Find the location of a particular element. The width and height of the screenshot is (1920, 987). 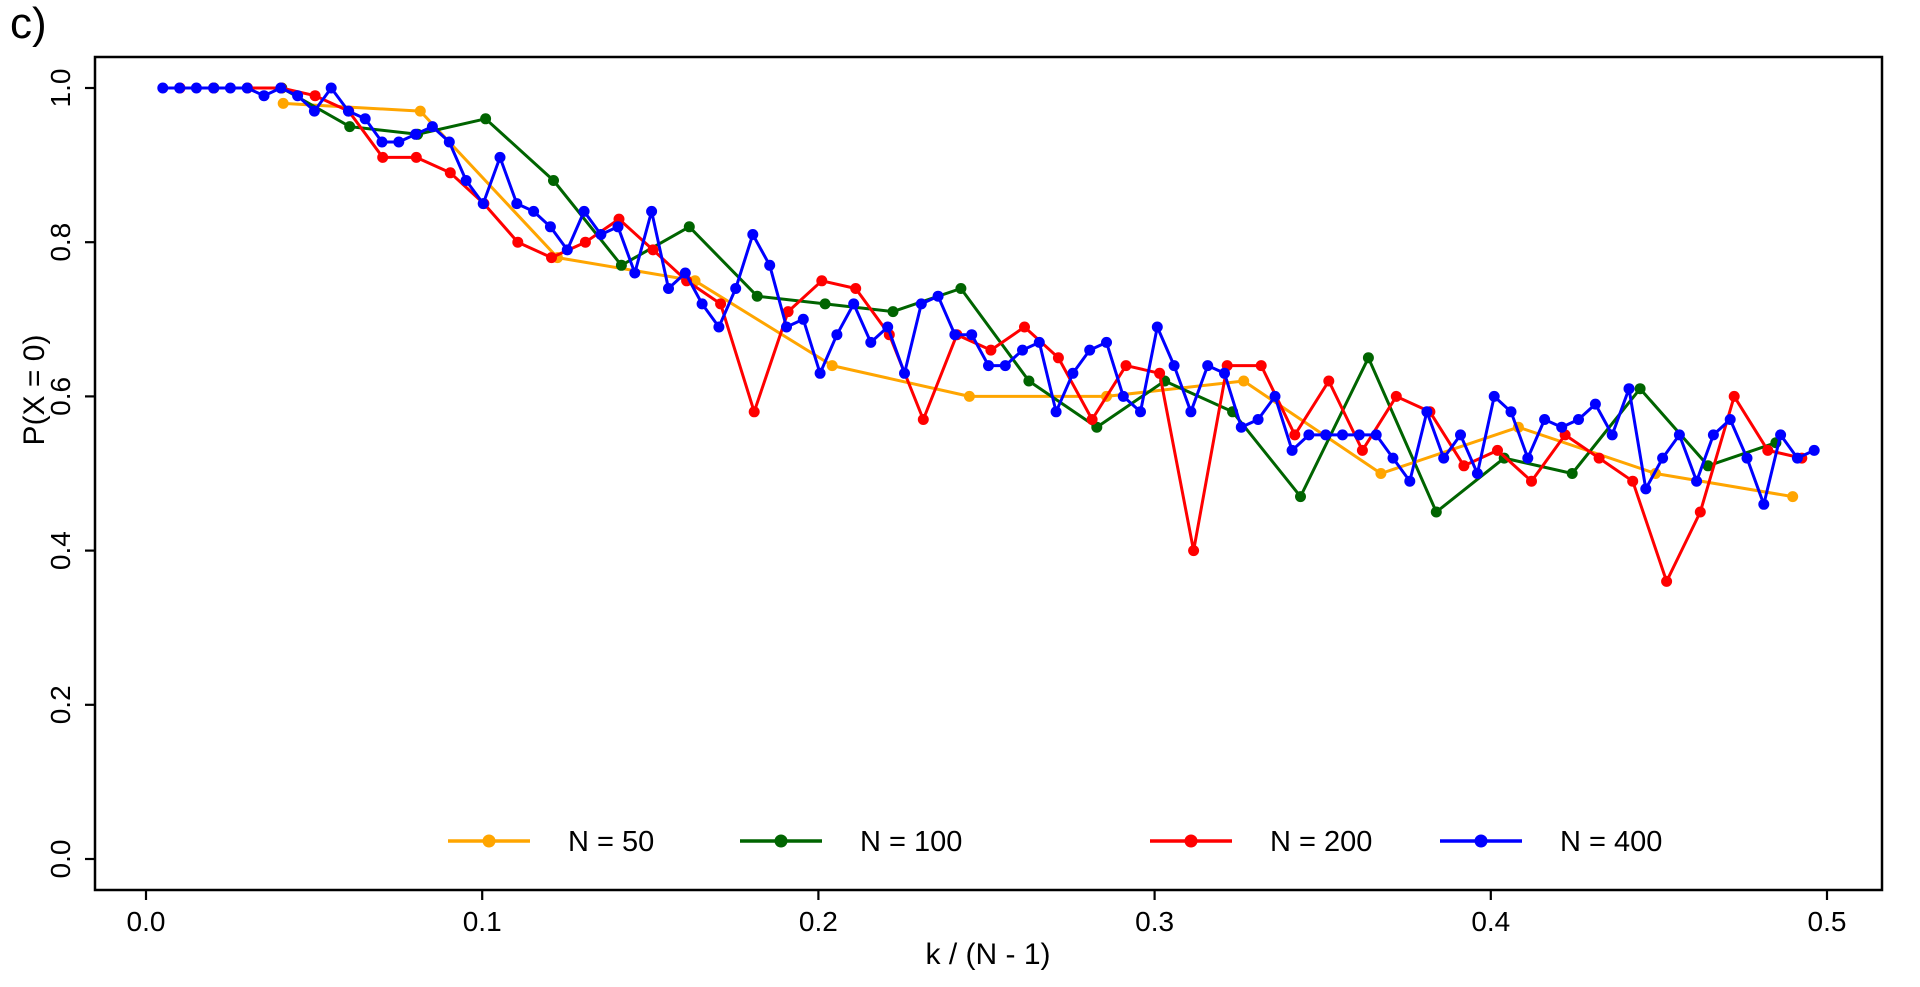

legend-label: N = 100 is located at coordinates (911, 842).